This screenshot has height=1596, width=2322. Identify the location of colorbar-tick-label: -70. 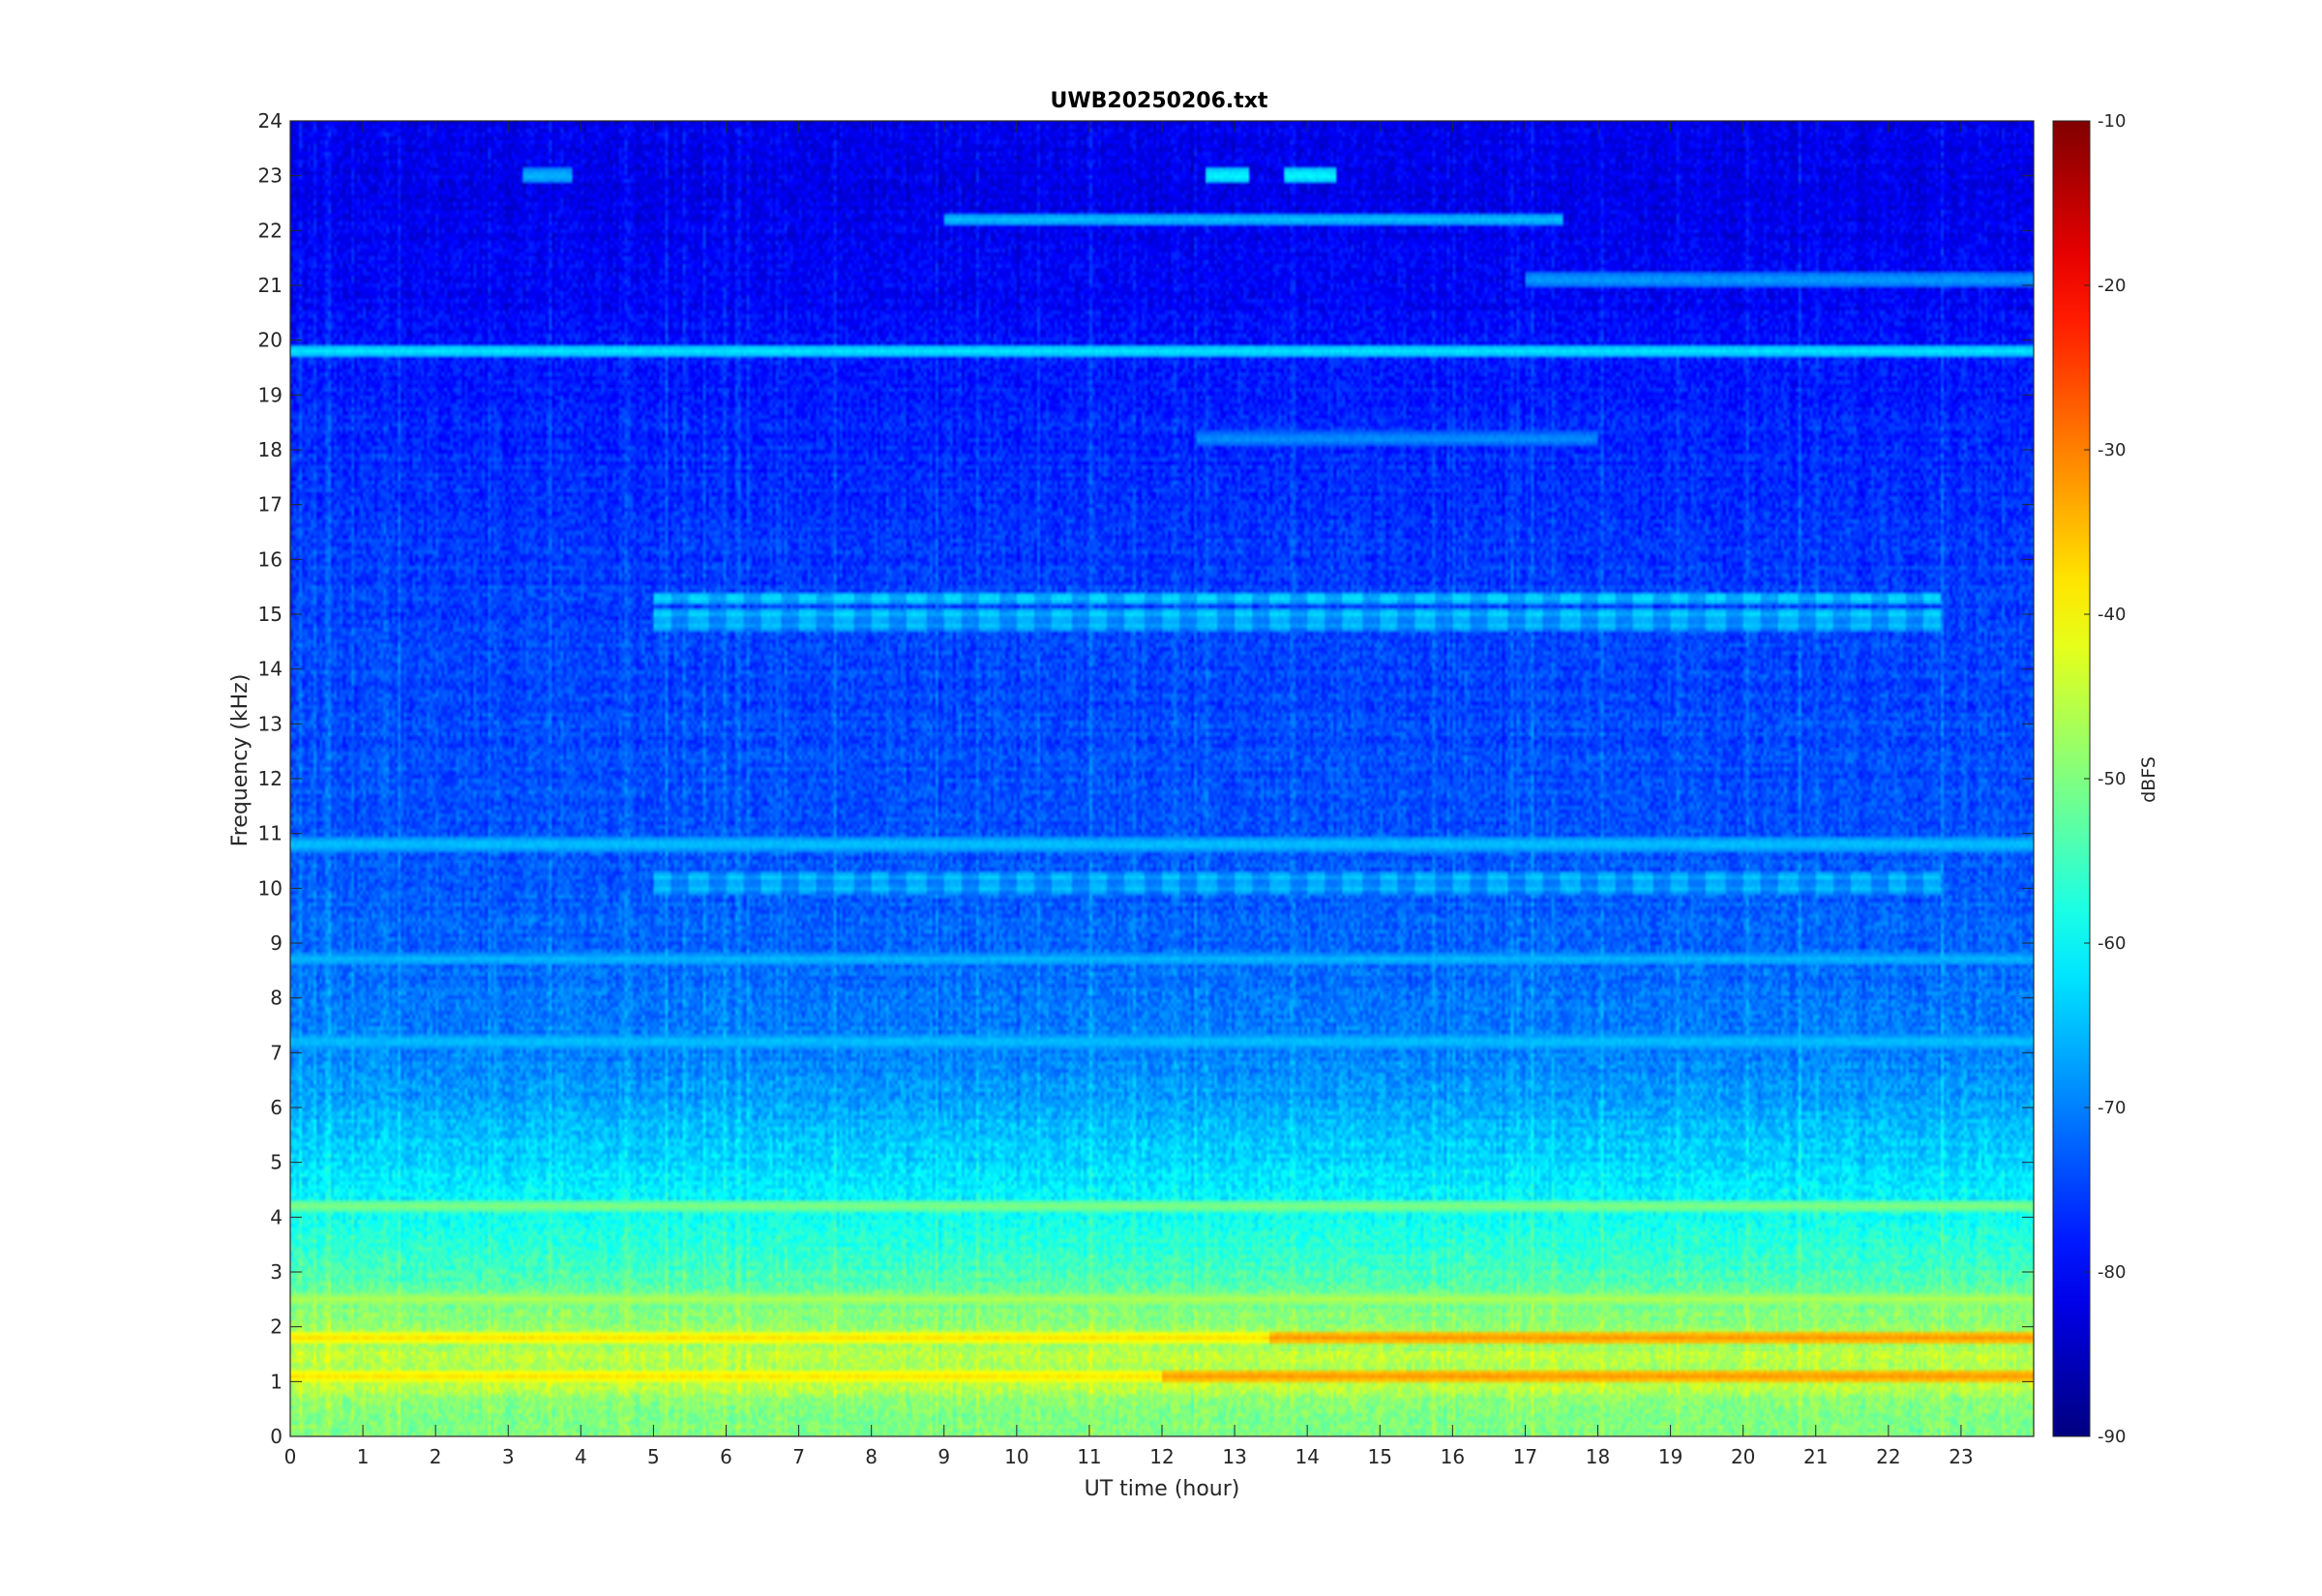
(2112, 1108).